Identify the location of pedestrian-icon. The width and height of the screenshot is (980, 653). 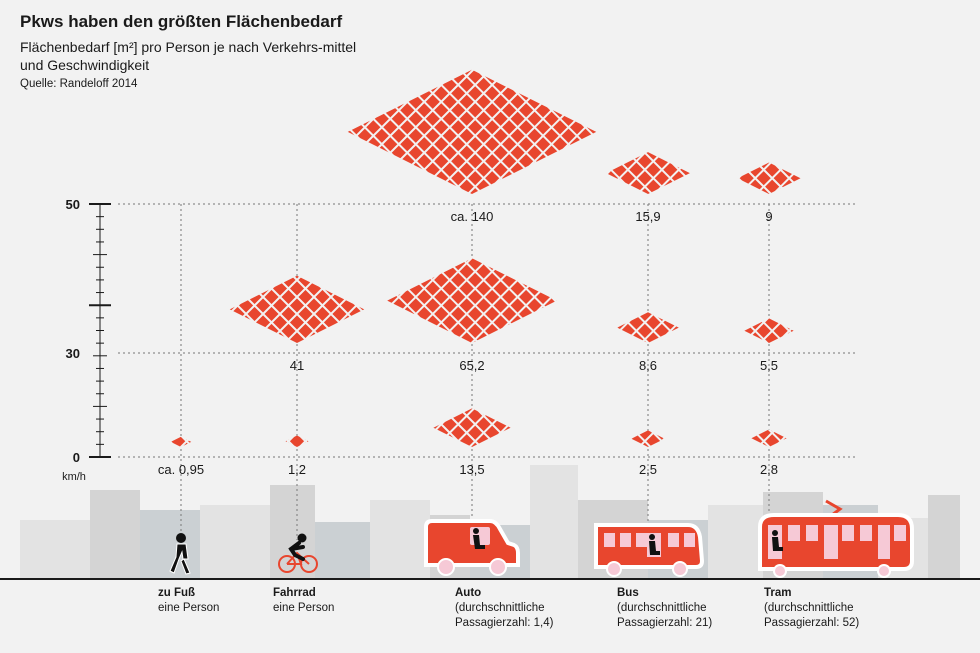
(180, 554).